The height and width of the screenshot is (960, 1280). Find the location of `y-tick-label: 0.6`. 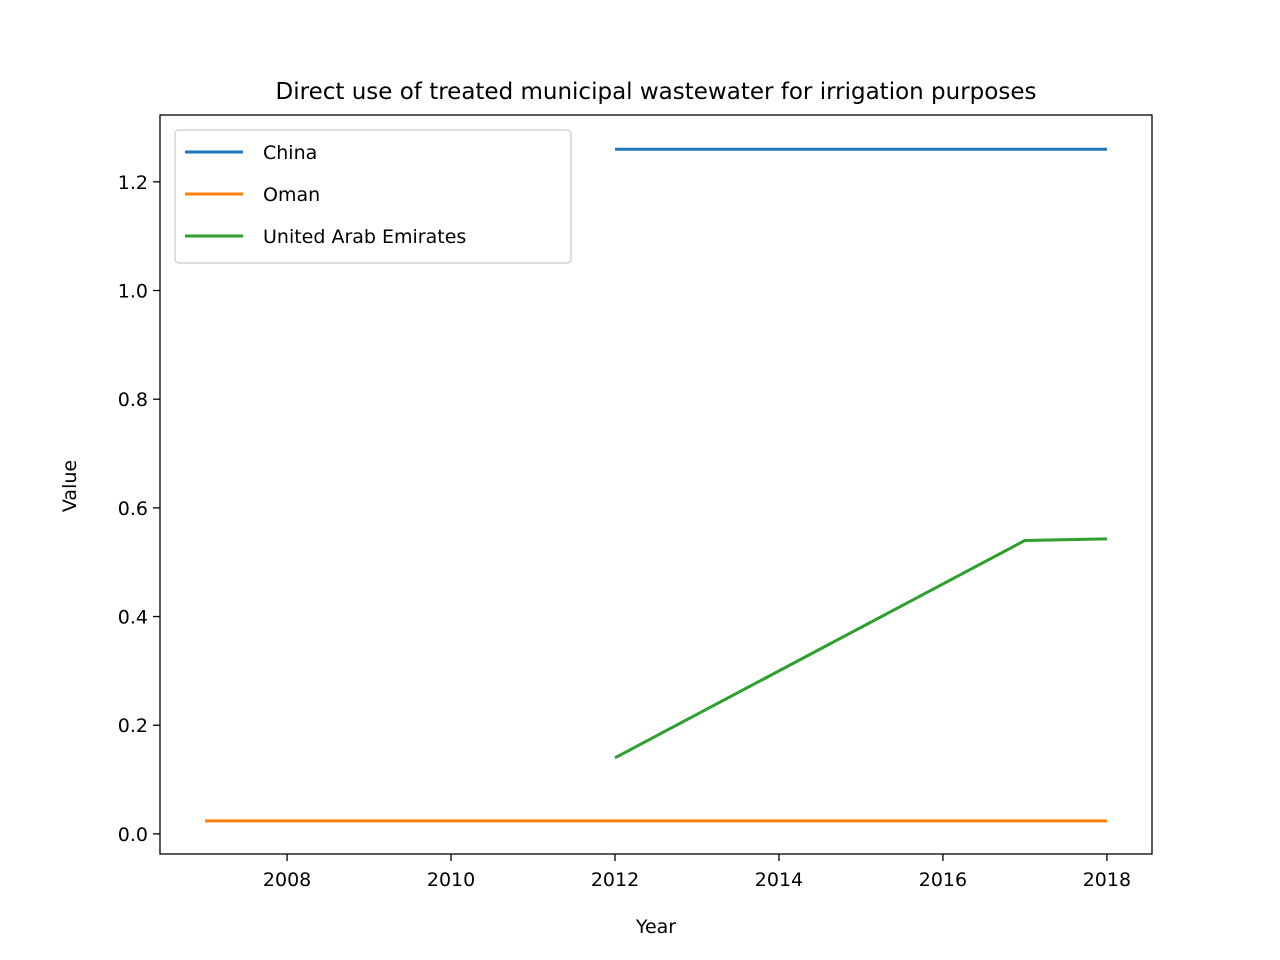

y-tick-label: 0.6 is located at coordinates (133, 509).